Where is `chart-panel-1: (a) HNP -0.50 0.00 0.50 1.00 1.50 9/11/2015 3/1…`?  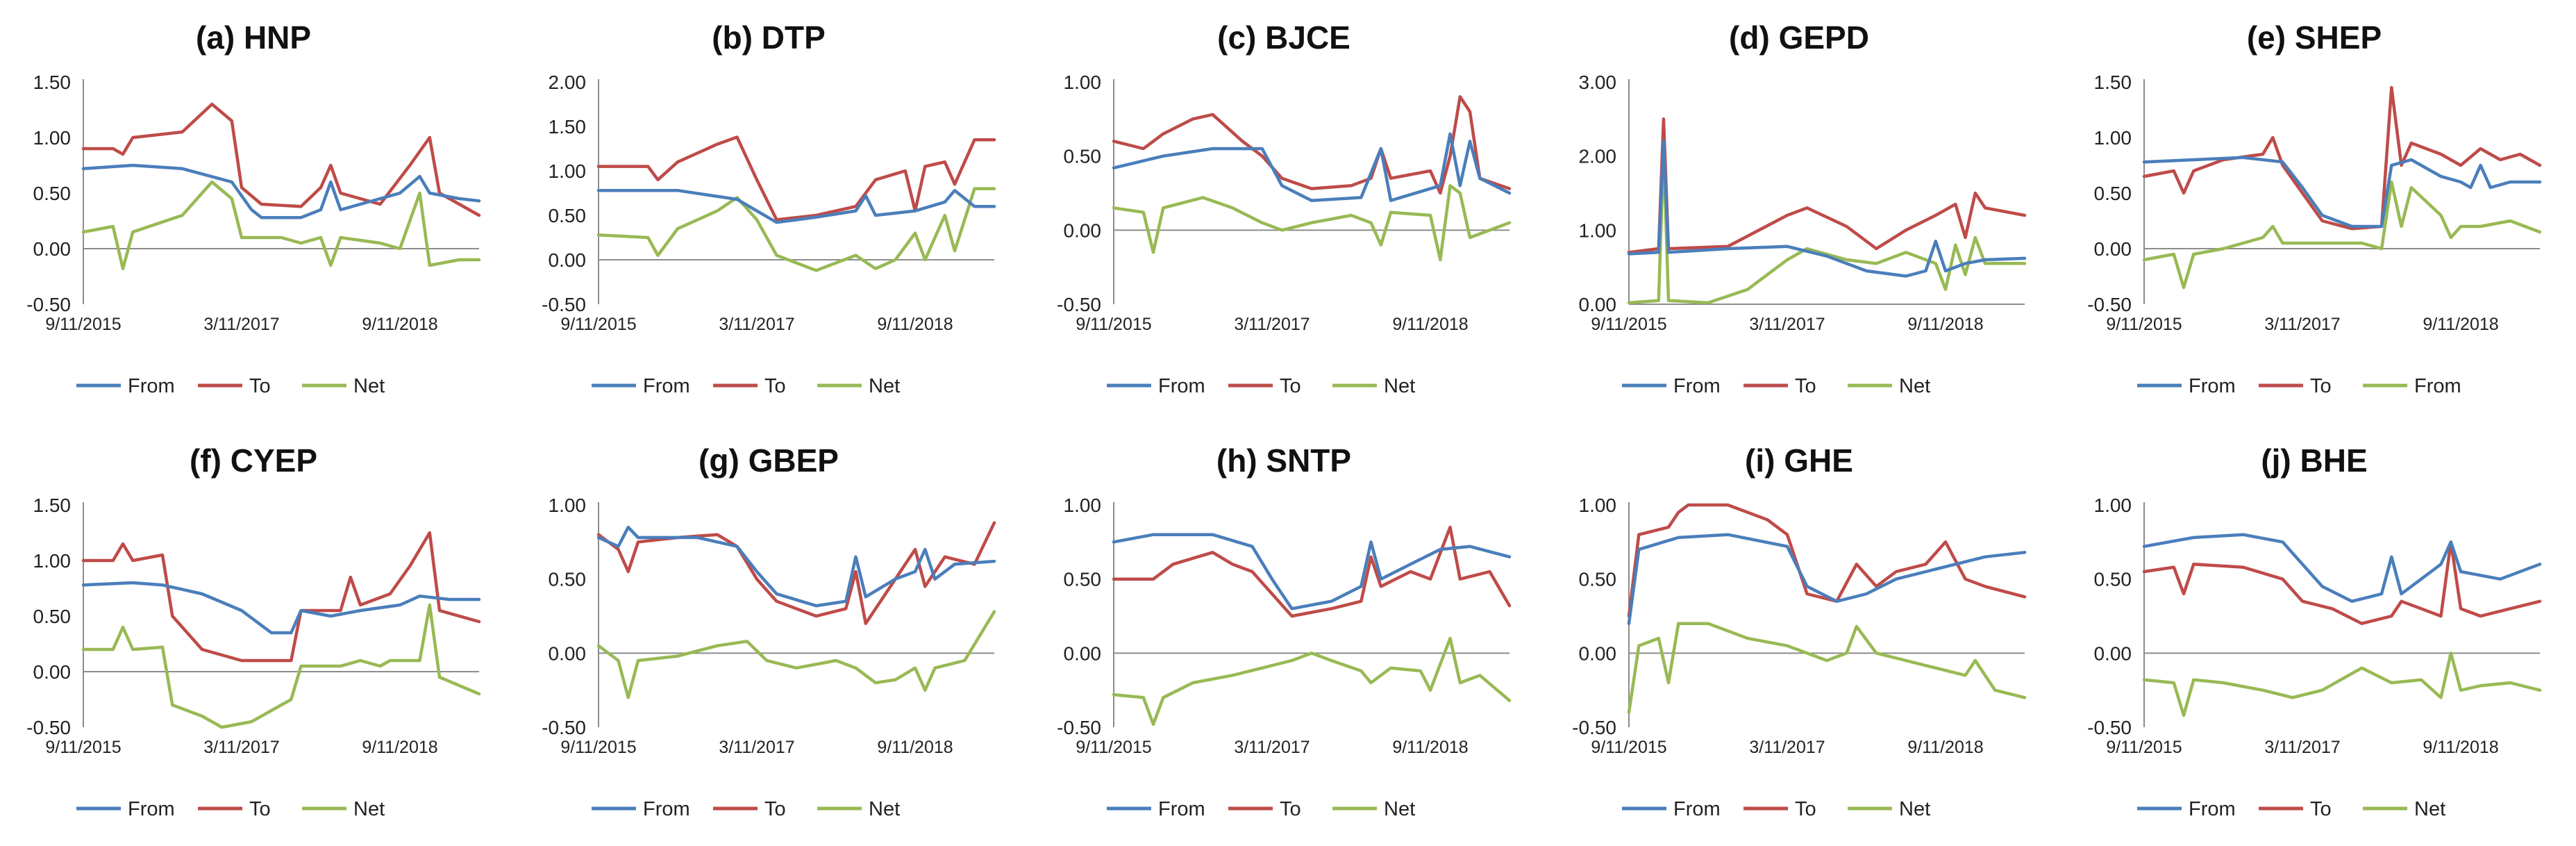 chart-panel-1: (a) HNP -0.50 0.00 0.50 1.00 1.50 9/11/2015 3/1… is located at coordinates (257, 211).